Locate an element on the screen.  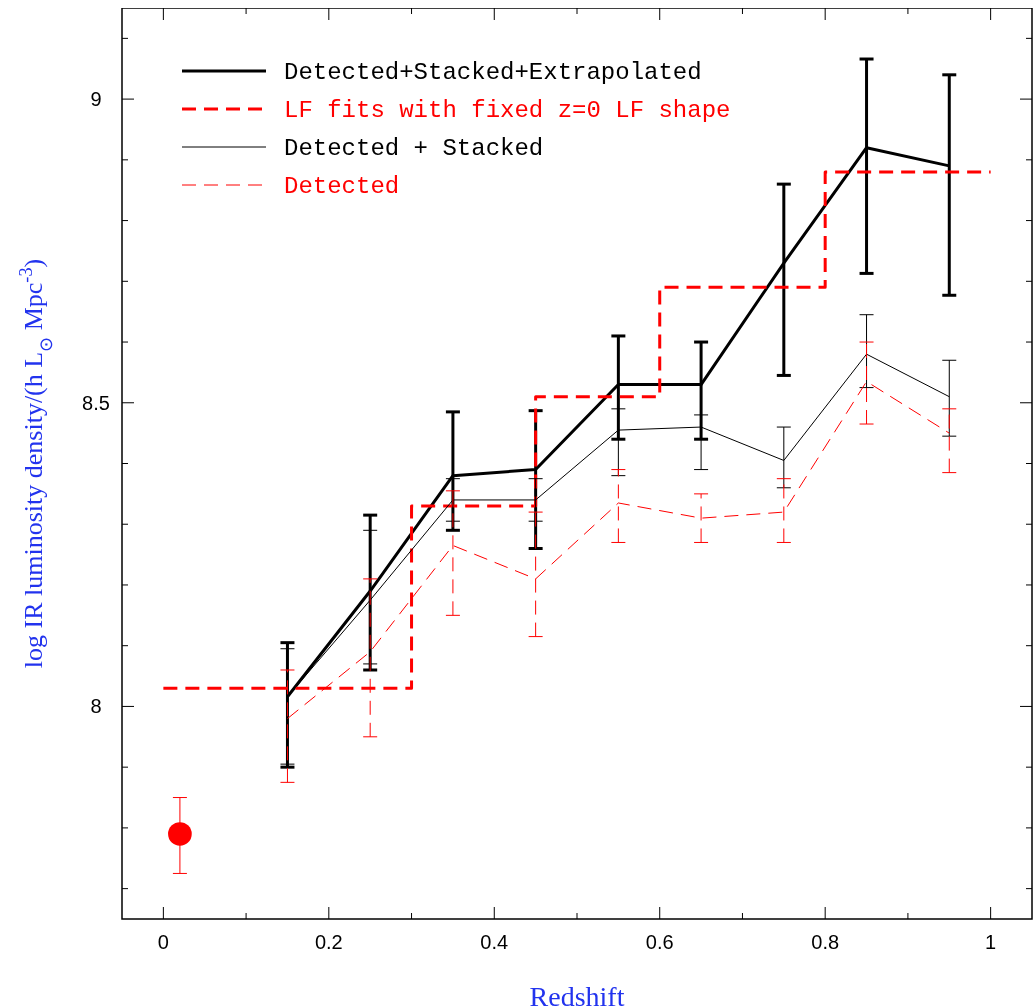
x-axis-title: Redshift is located at coordinates (577, 993).